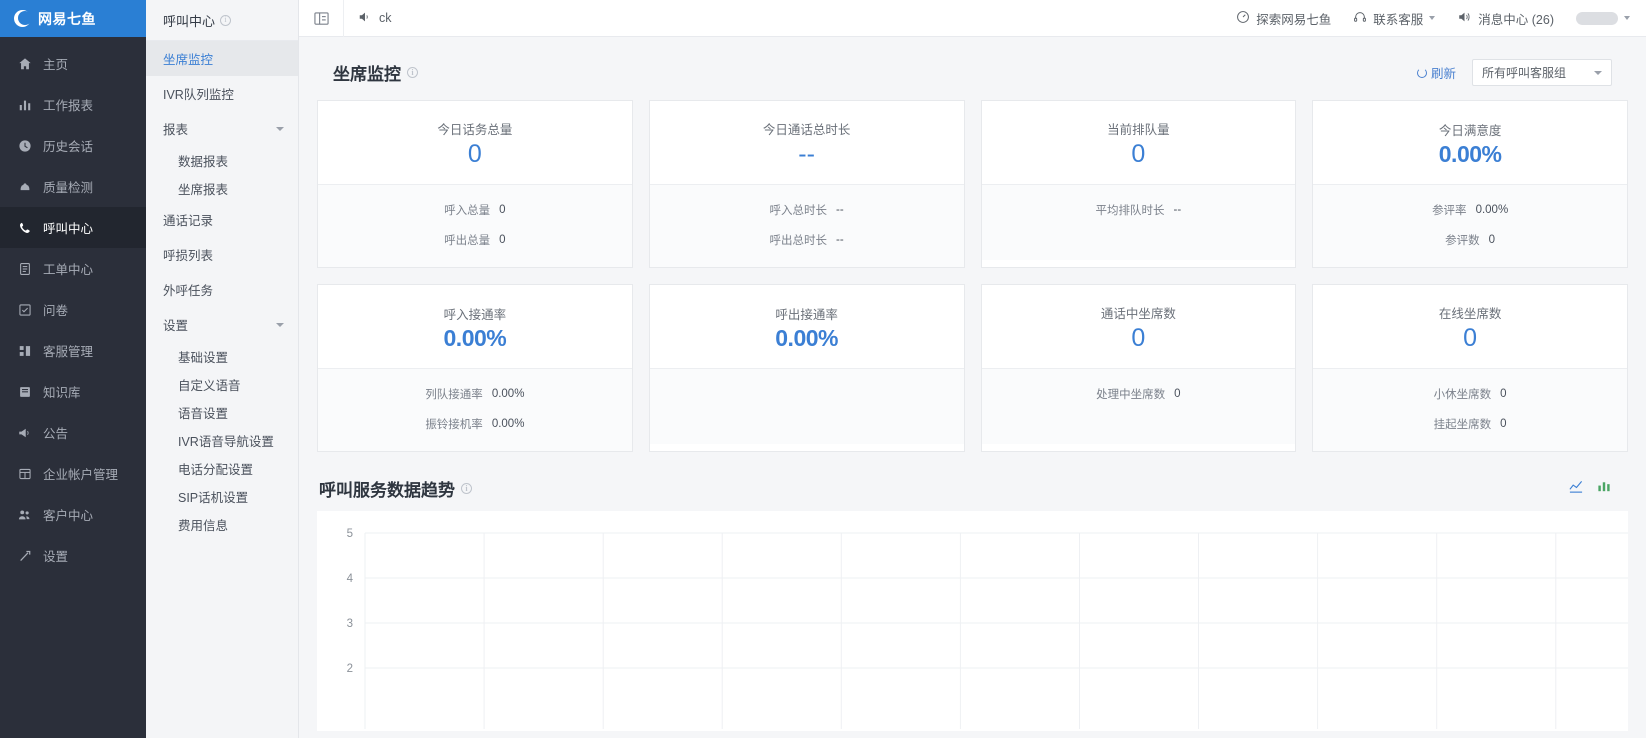 The width and height of the screenshot is (1646, 738). I want to click on subnav-child-10: 自定义语音, so click(222, 384).